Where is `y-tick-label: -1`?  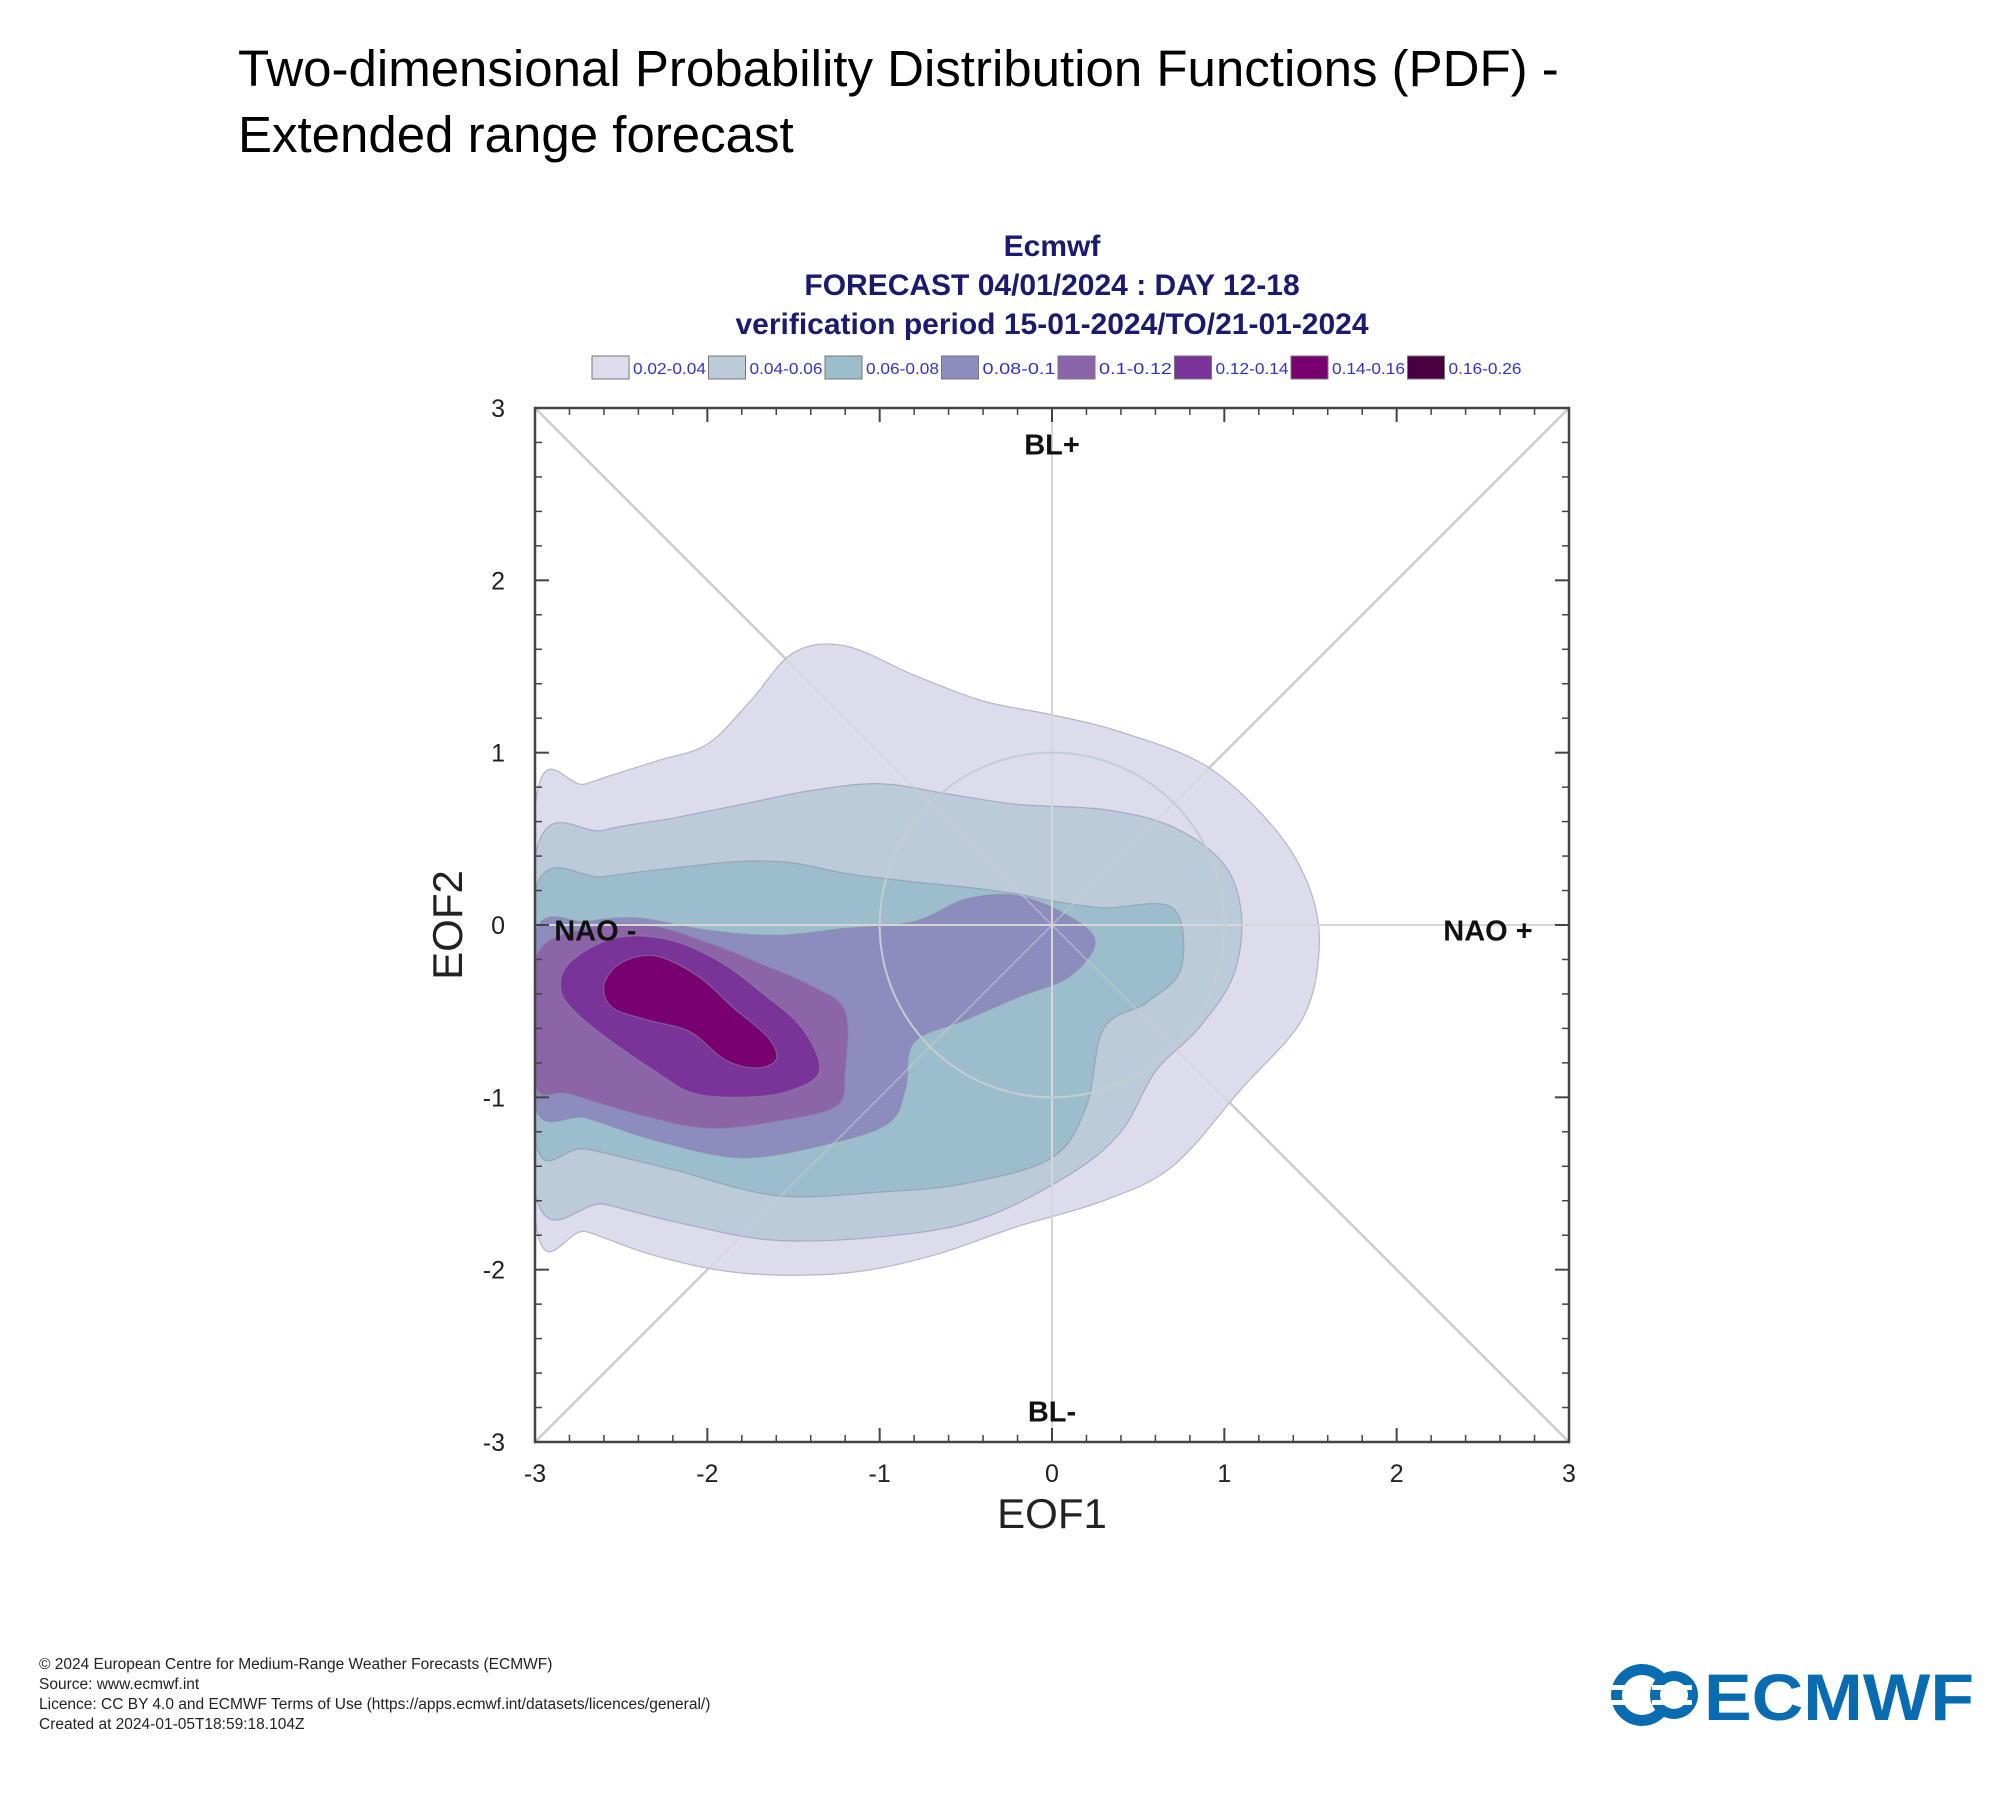 y-tick-label: -1 is located at coordinates (494, 1098).